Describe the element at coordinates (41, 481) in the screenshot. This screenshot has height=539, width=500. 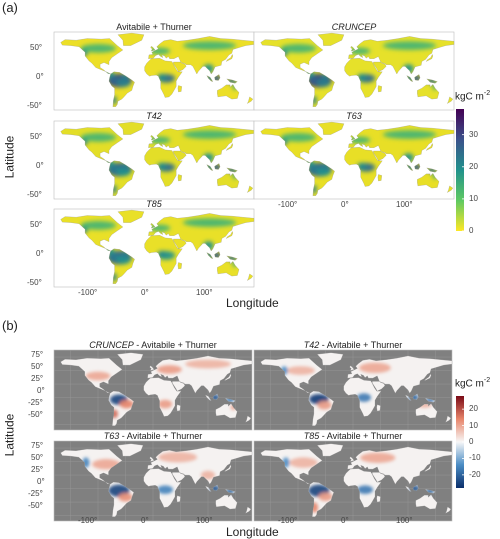
I see `ytick-b2-0: 0°` at that location.